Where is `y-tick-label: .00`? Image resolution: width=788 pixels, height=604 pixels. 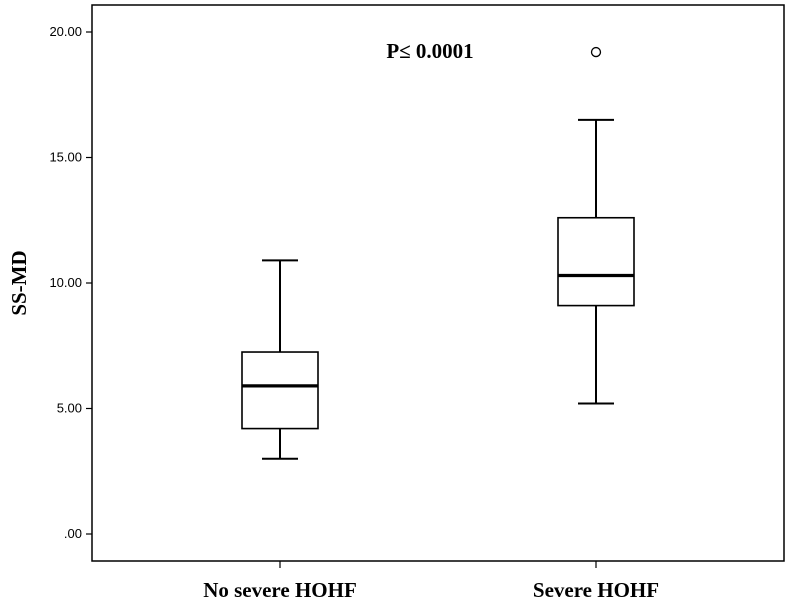
y-tick-label: .00 is located at coordinates (73, 533).